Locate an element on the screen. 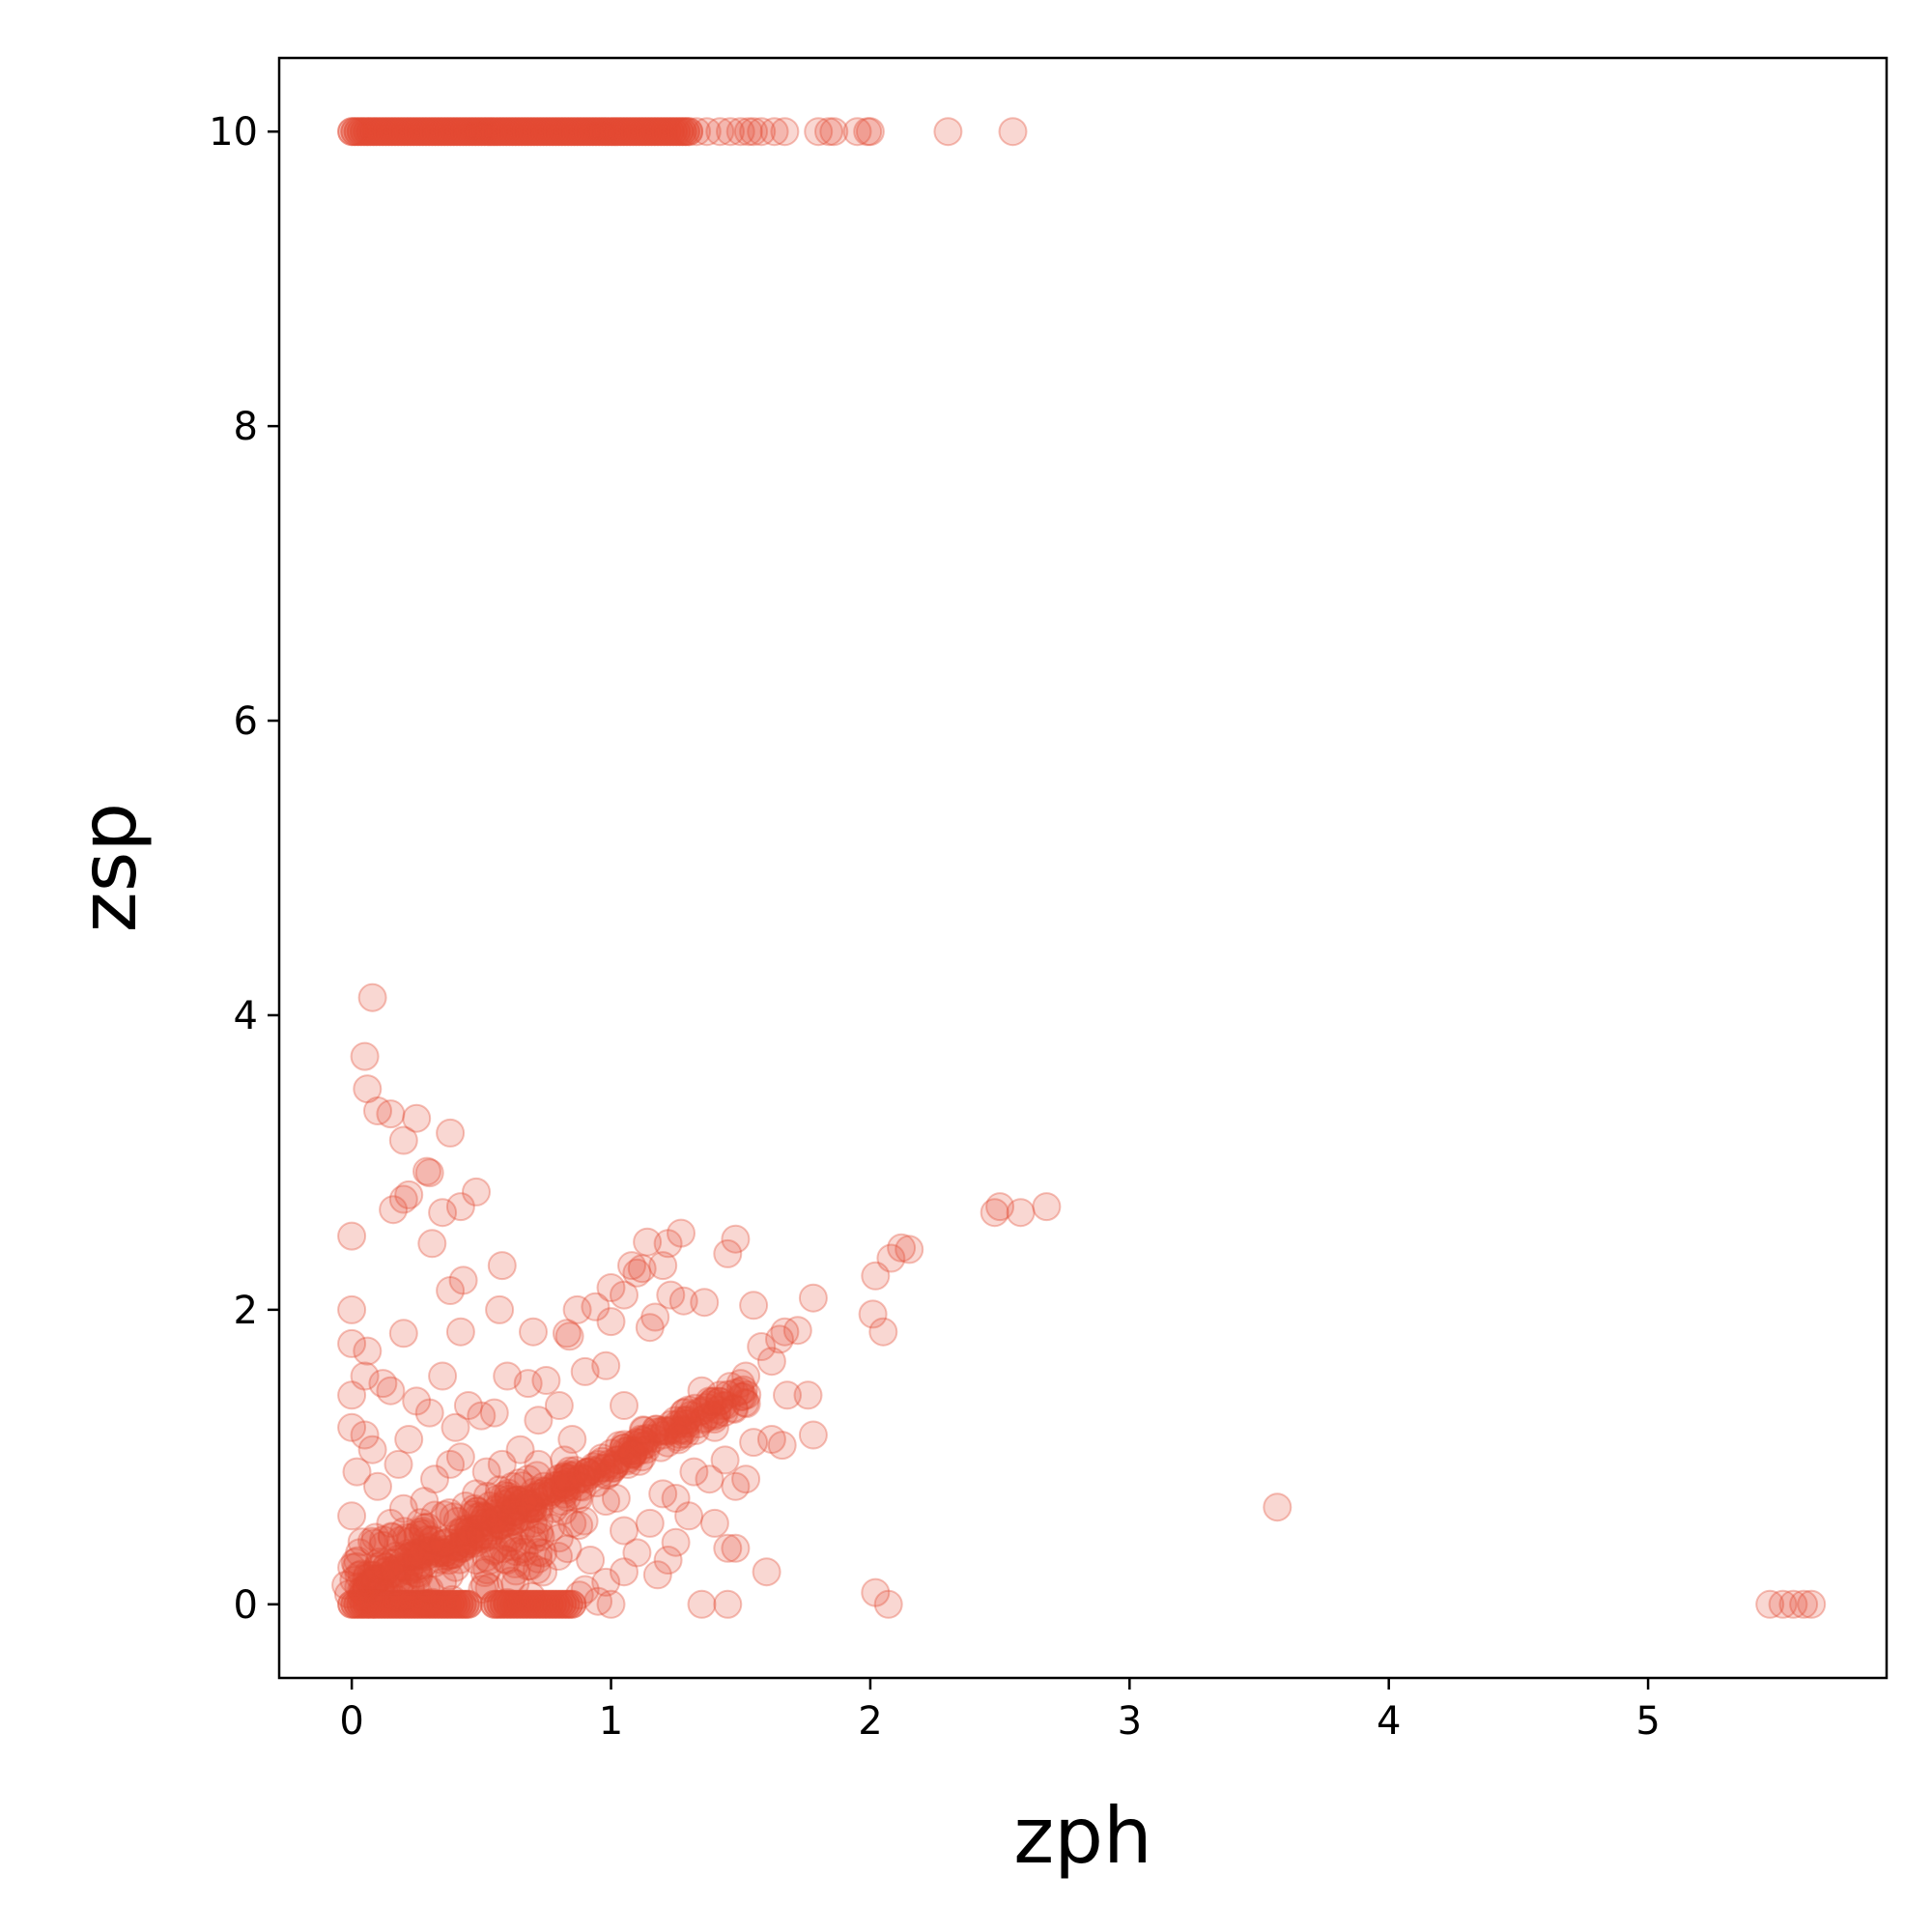 The height and width of the screenshot is (1932, 1932). y-tick-label: 2 is located at coordinates (246, 1311).